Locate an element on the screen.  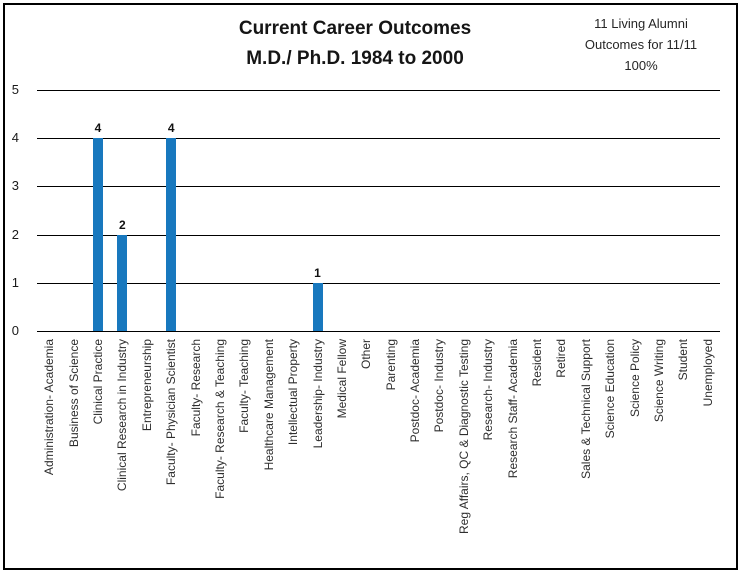
y-axis-tick-label: 5 is located at coordinates (15, 89).